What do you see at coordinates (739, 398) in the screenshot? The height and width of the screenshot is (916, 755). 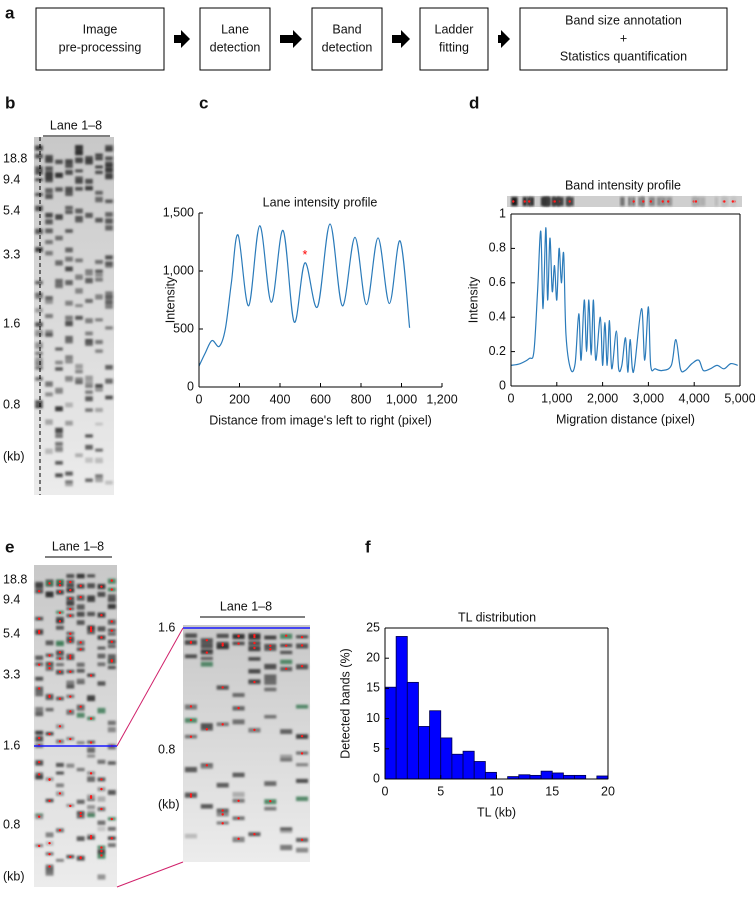 I see `x-tick-label: 5,000` at bounding box center [739, 398].